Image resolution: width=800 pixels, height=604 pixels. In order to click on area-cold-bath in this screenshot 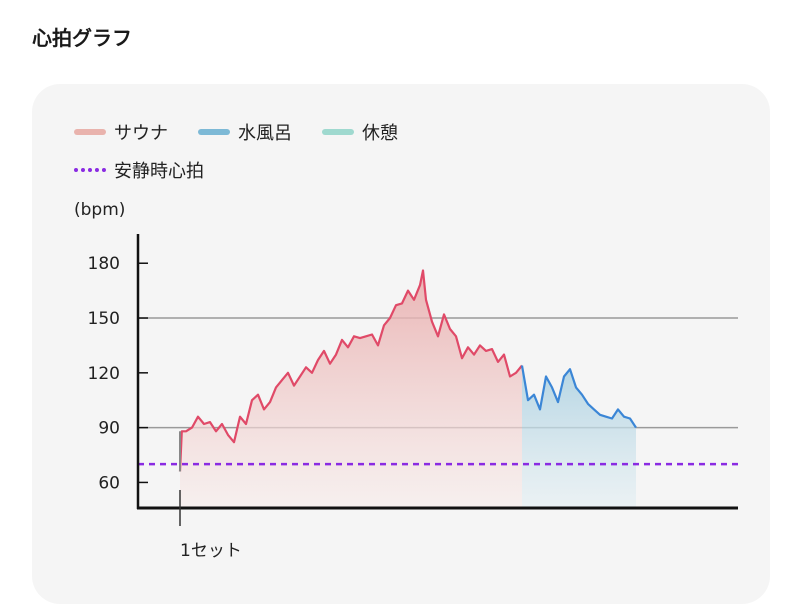, I will do `click(579, 436)`.